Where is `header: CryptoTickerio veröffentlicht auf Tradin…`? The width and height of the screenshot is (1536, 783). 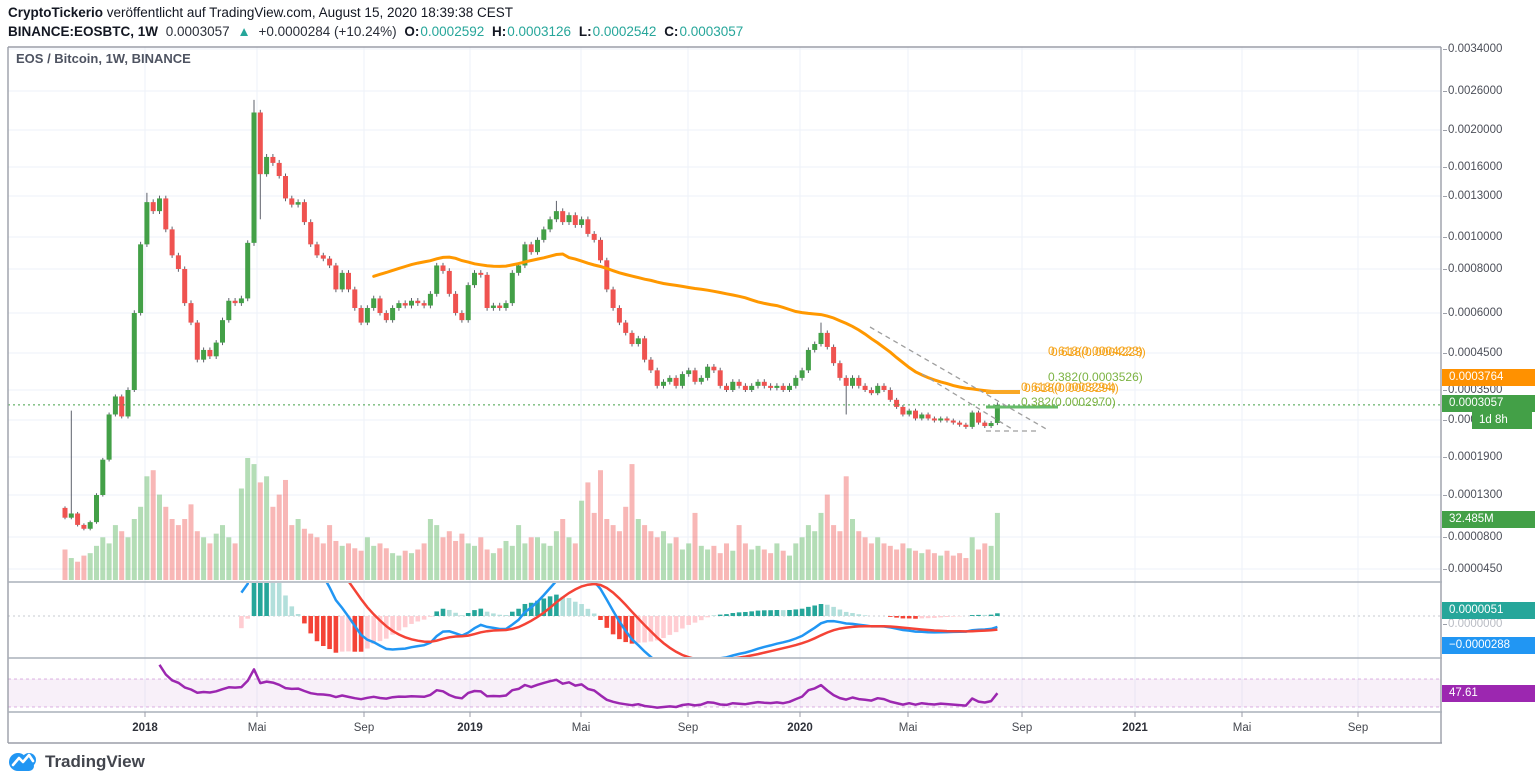
header: CryptoTickerio veröffentlicht auf Tradin… is located at coordinates (377, 22).